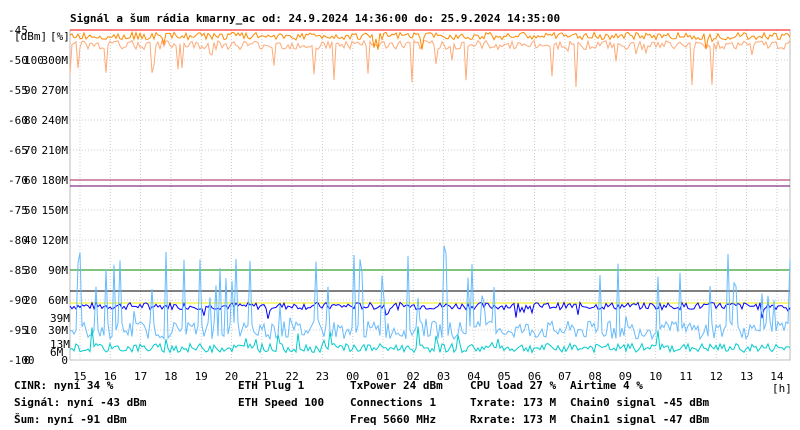 The width and height of the screenshot is (800, 430). What do you see at coordinates (513, 419) in the screenshot?
I see `legend-item: Rxrate: 173 M` at bounding box center [513, 419].